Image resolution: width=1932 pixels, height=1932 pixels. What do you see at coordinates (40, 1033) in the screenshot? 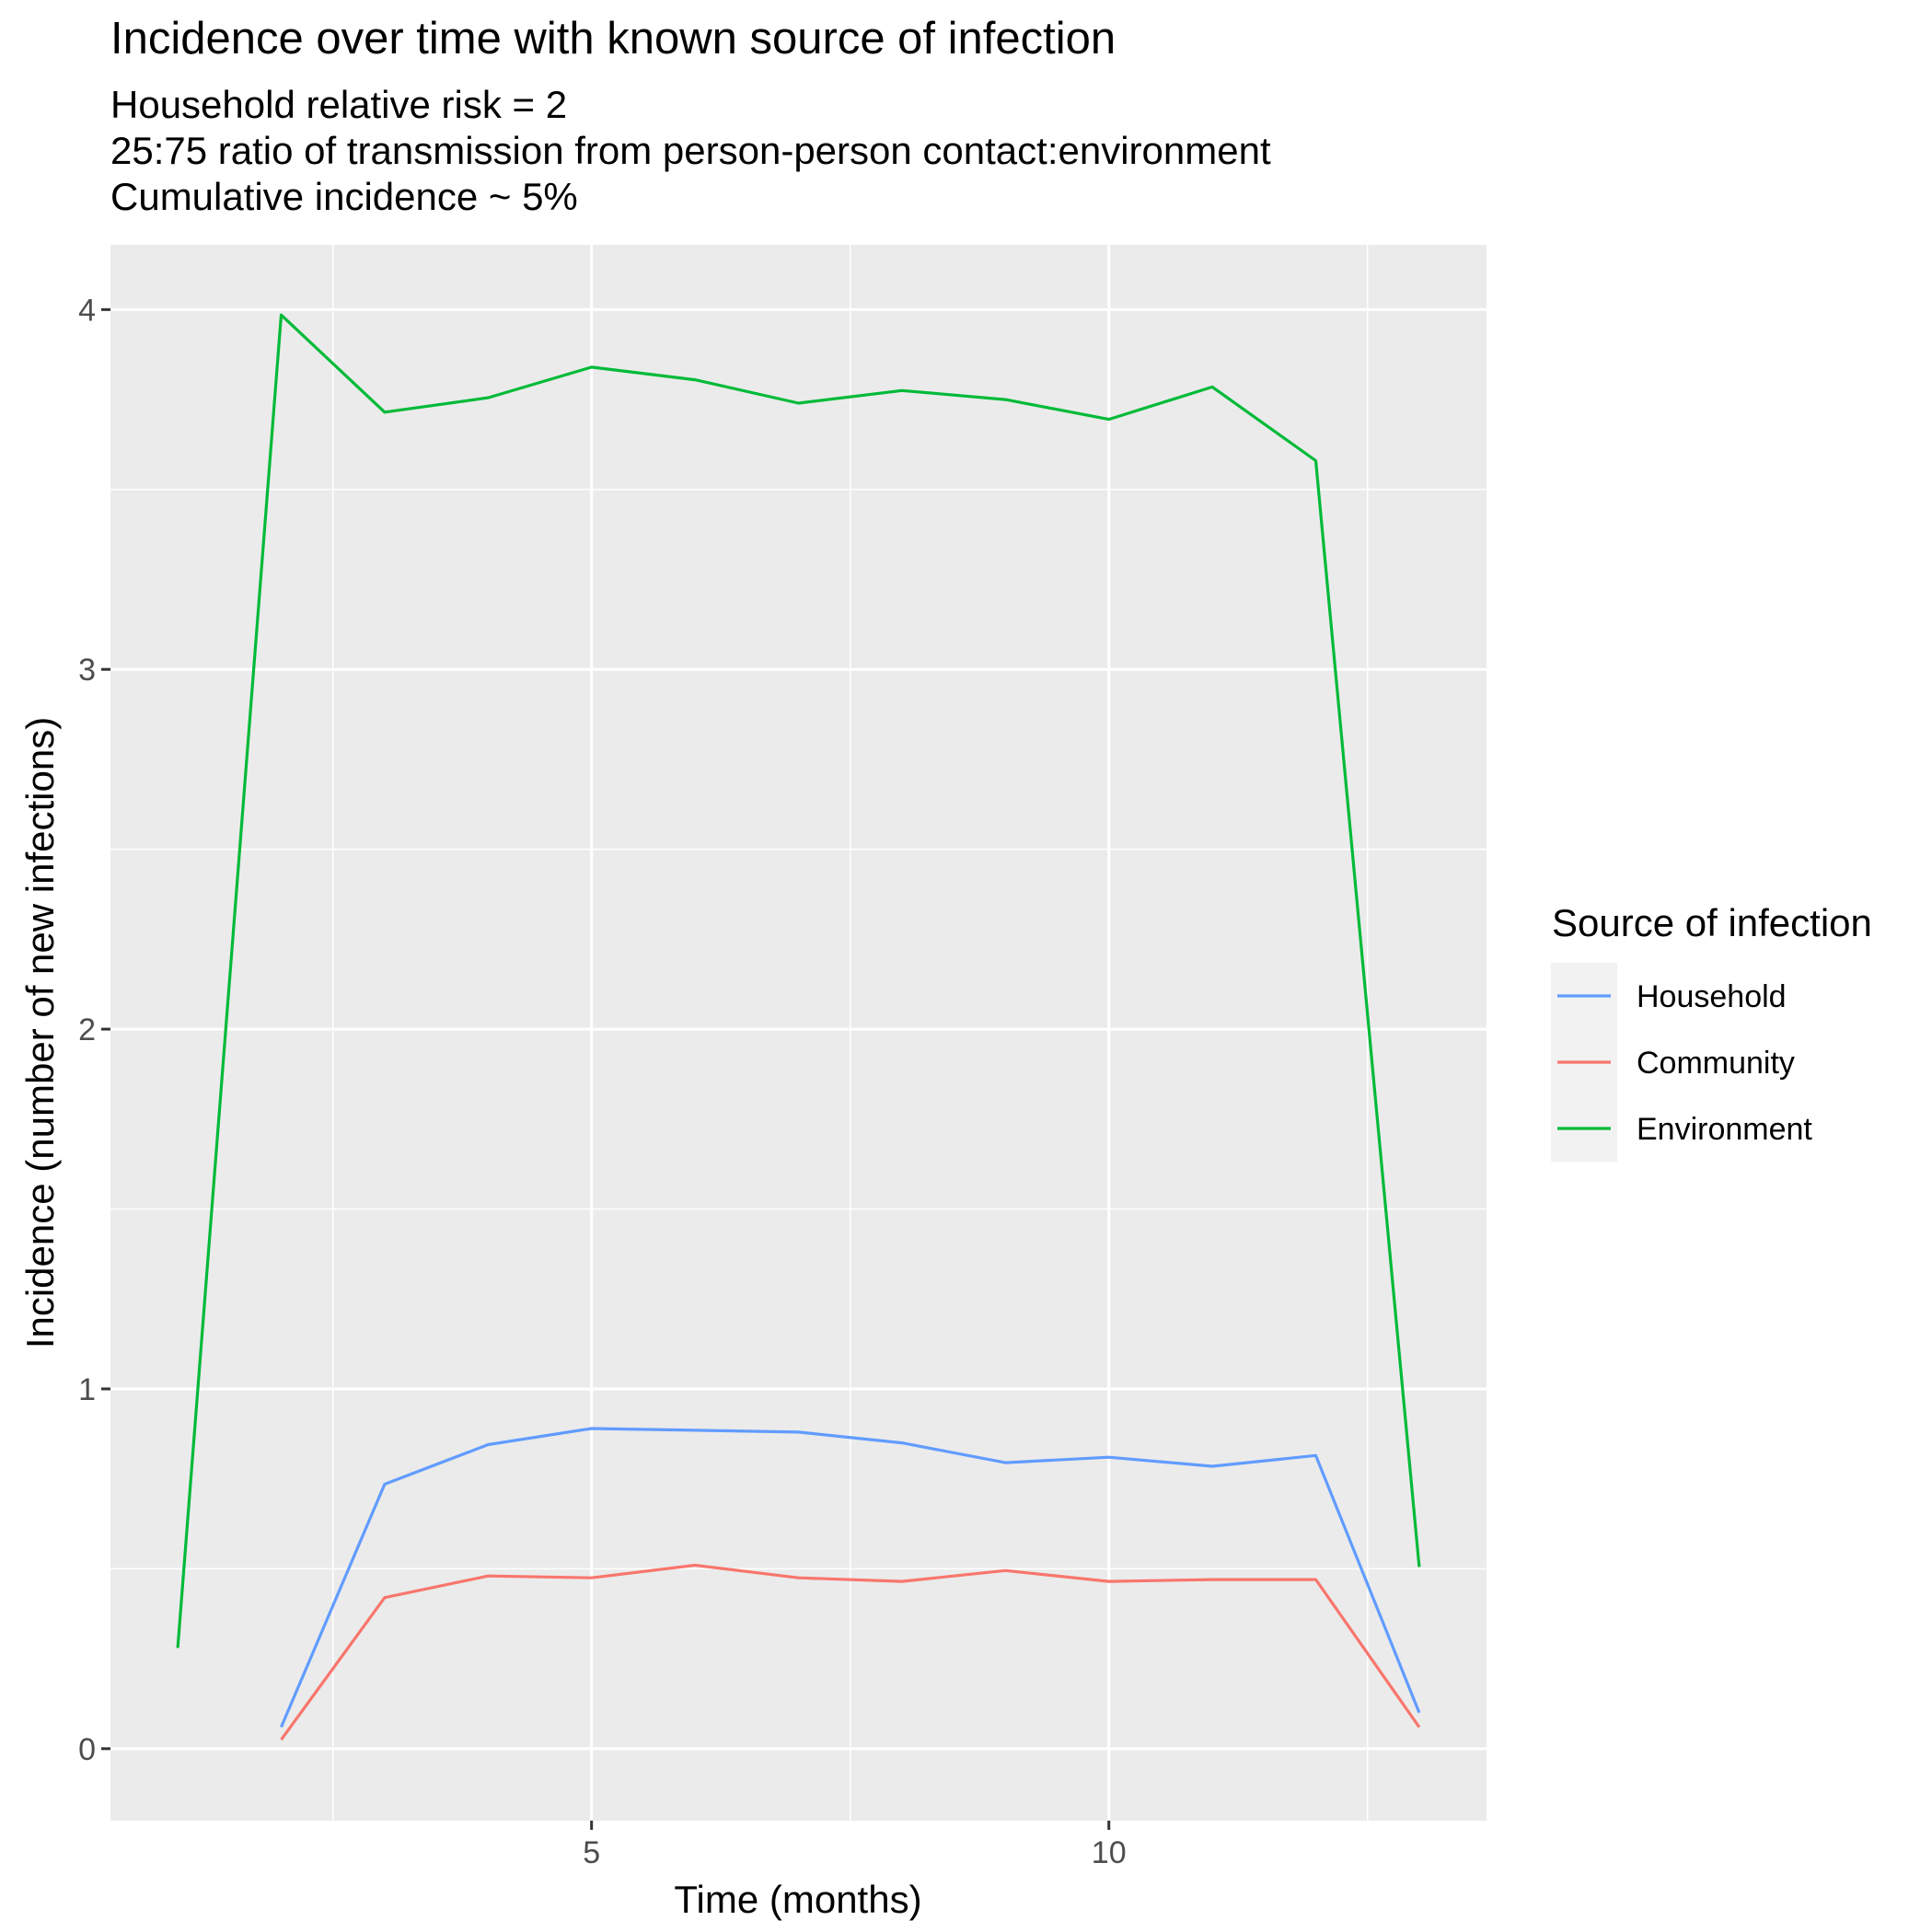
I see `y-axis-label: Incidence (number of new infections)` at bounding box center [40, 1033].